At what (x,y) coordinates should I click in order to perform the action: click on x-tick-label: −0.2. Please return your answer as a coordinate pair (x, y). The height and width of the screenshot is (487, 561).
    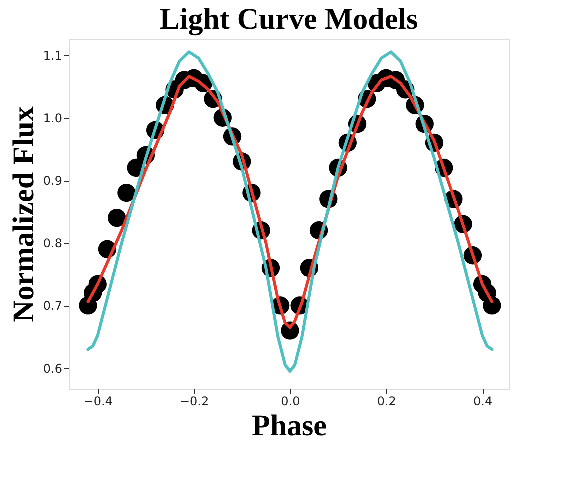
    Looking at the image, I should click on (195, 401).